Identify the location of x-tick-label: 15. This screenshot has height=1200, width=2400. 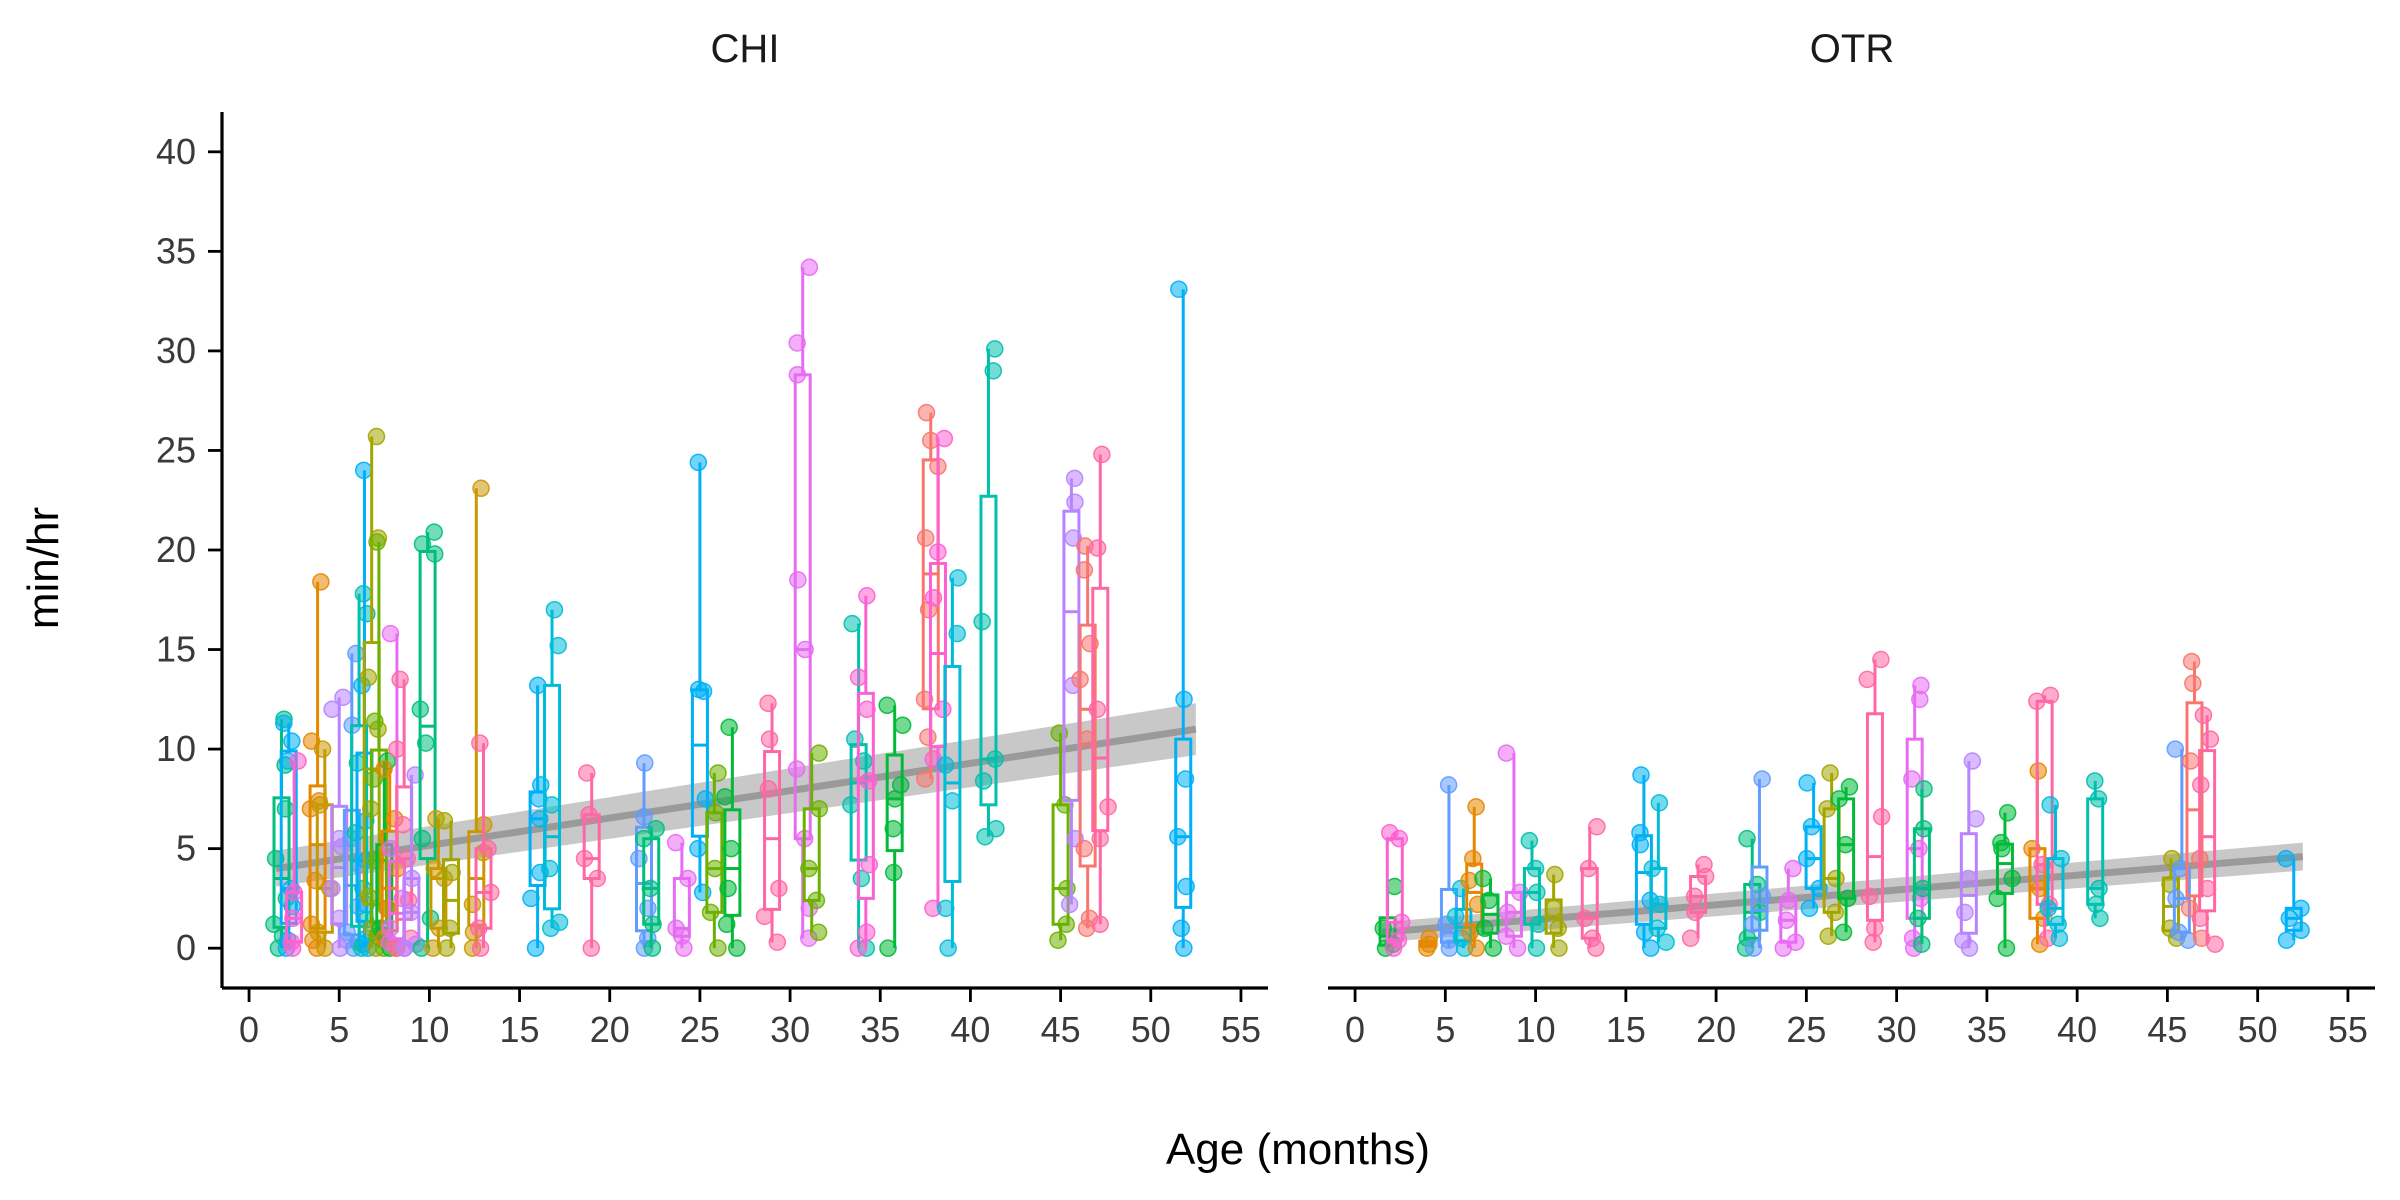
(520, 1029).